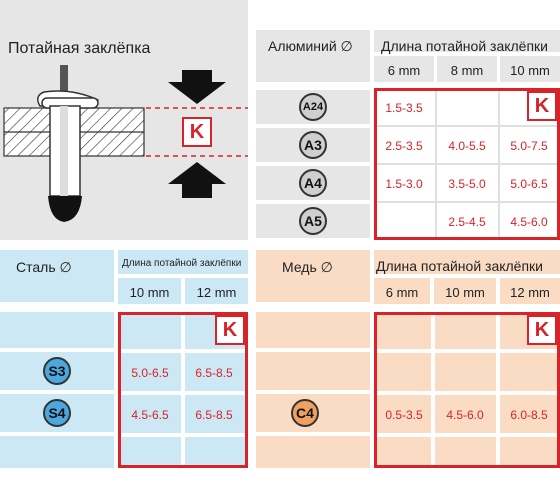 The image size is (560, 504). Describe the element at coordinates (530, 292) in the screenshot. I see `copper-length-12: 12 mm` at that location.